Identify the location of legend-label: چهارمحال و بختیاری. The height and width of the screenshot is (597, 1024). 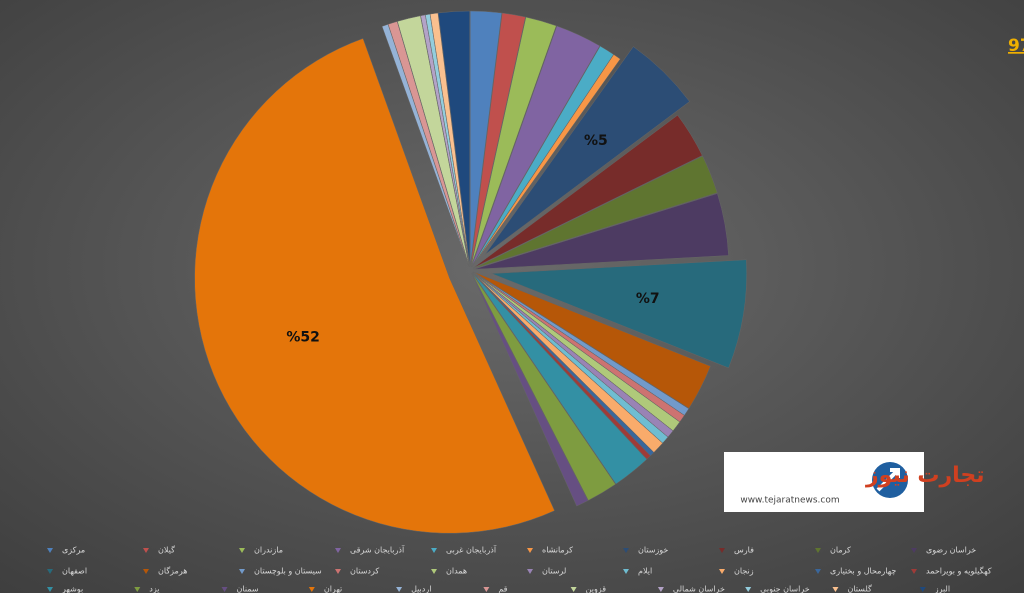
(863, 571).